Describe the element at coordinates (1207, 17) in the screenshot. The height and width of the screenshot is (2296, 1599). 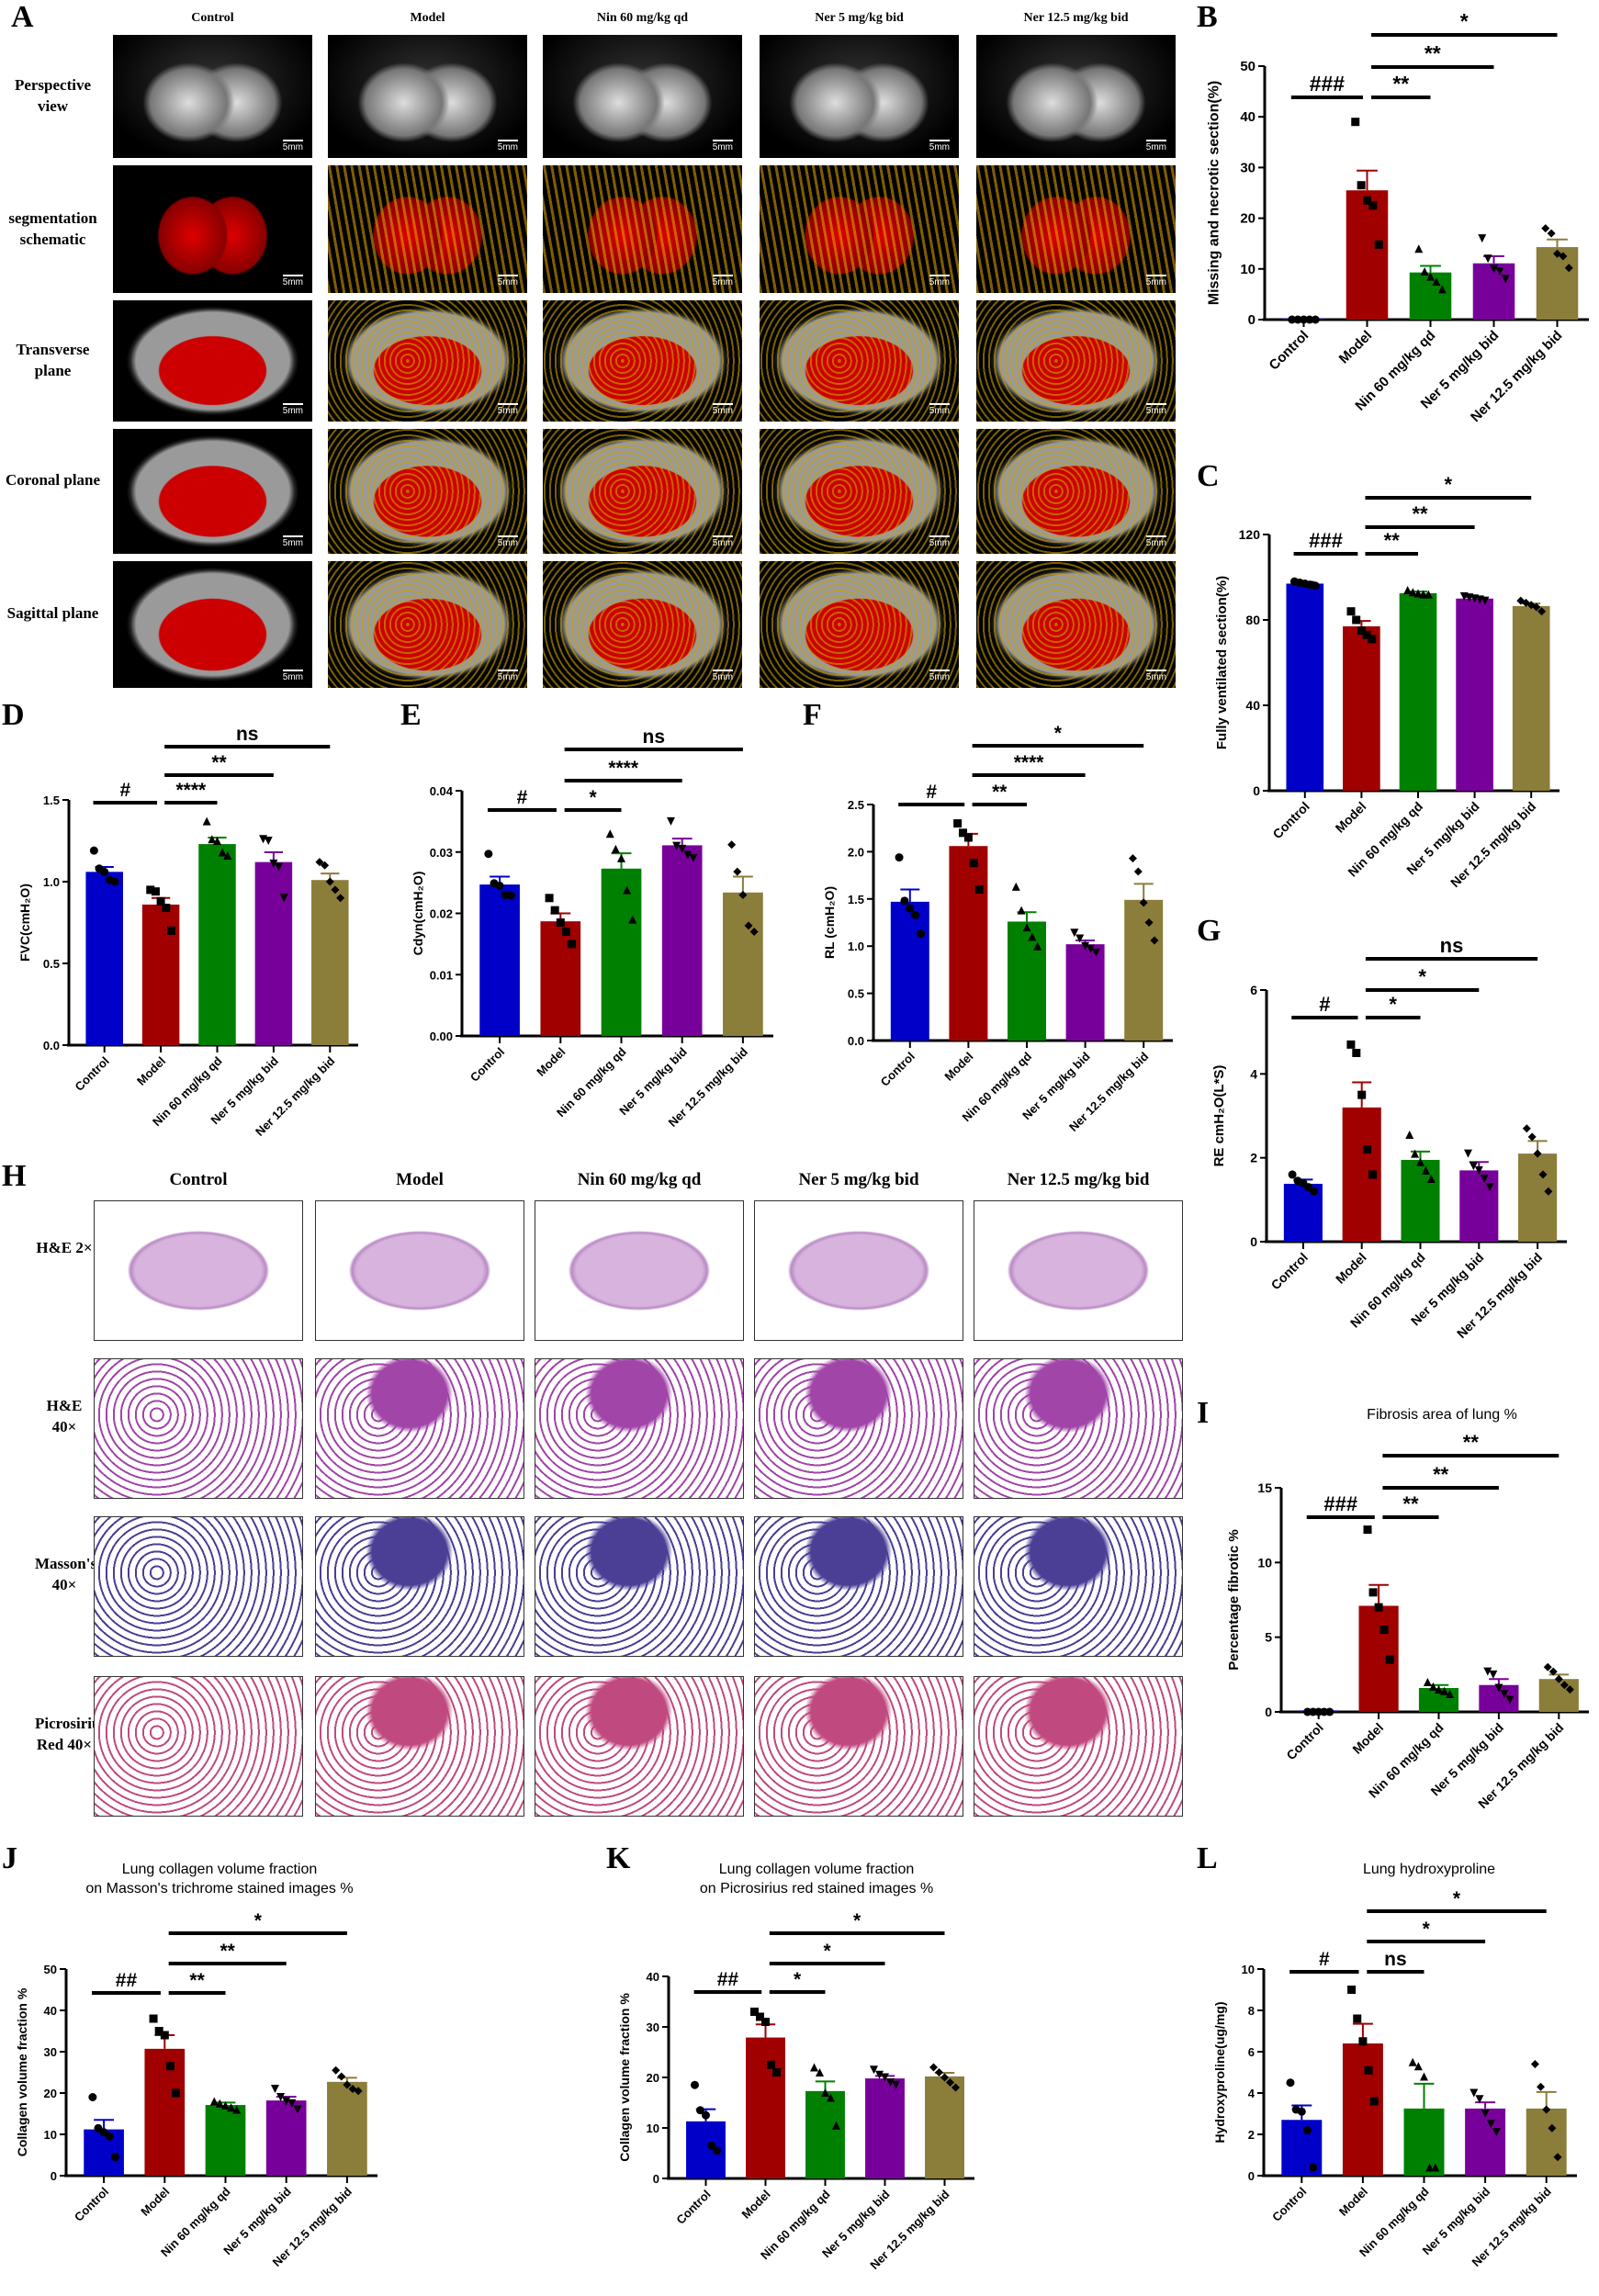
I see `panel-letter-b: B` at that location.